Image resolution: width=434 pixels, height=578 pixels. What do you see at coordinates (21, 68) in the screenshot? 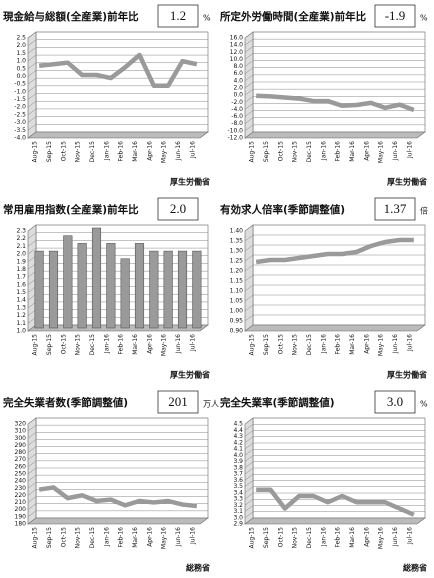
I see `y-tick-label: 0.5` at bounding box center [21, 68].